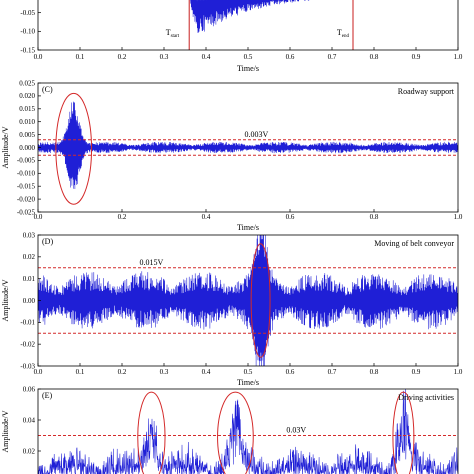 Image resolution: width=474 pixels, height=474 pixels. What do you see at coordinates (27, 135) in the screenshot?
I see `y-tick-label: 0.005` at bounding box center [27, 135].